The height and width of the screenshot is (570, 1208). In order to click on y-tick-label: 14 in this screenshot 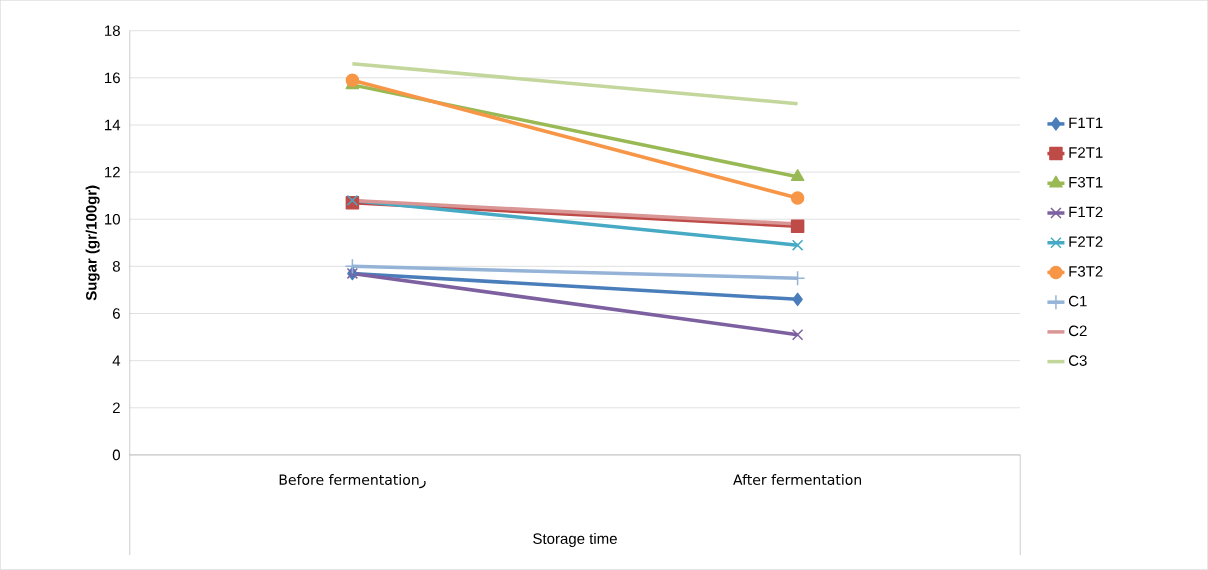, I will do `click(113, 125)`.